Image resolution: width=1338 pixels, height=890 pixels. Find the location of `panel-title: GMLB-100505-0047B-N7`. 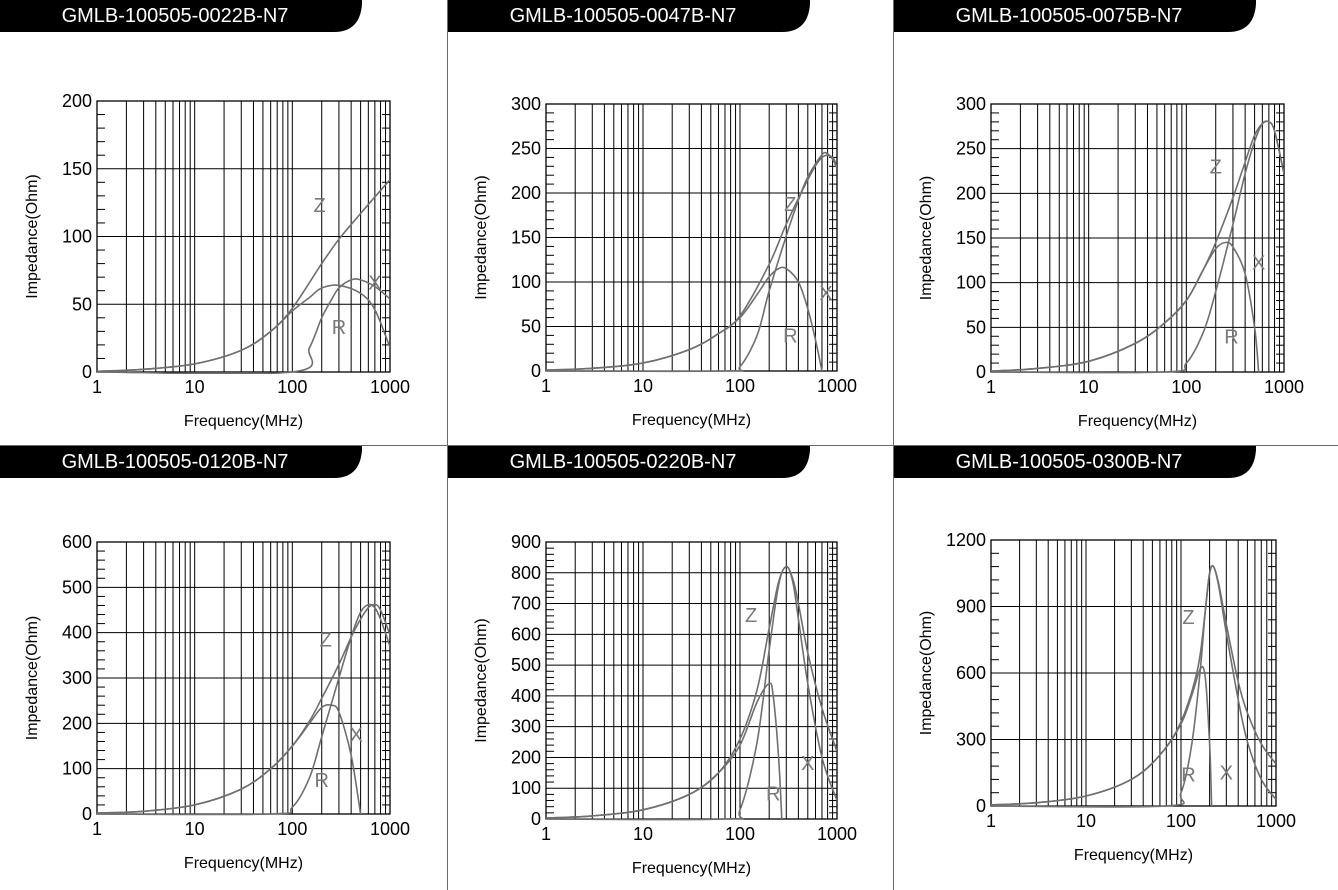

panel-title: GMLB-100505-0047B-N7 is located at coordinates (623, 16).